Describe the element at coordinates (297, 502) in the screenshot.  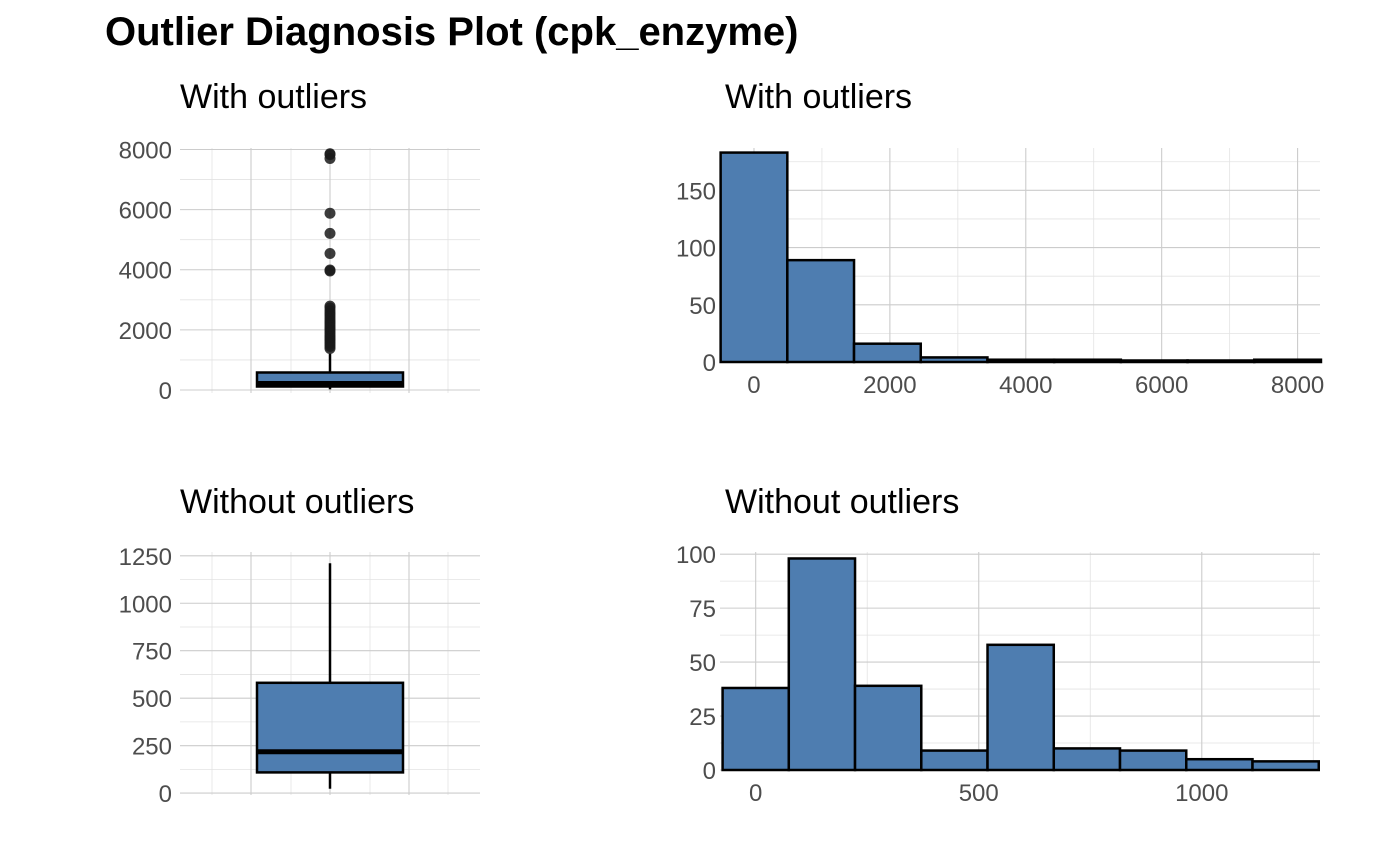
I see `panel-title-box-without-outliers: Without outliers` at that location.